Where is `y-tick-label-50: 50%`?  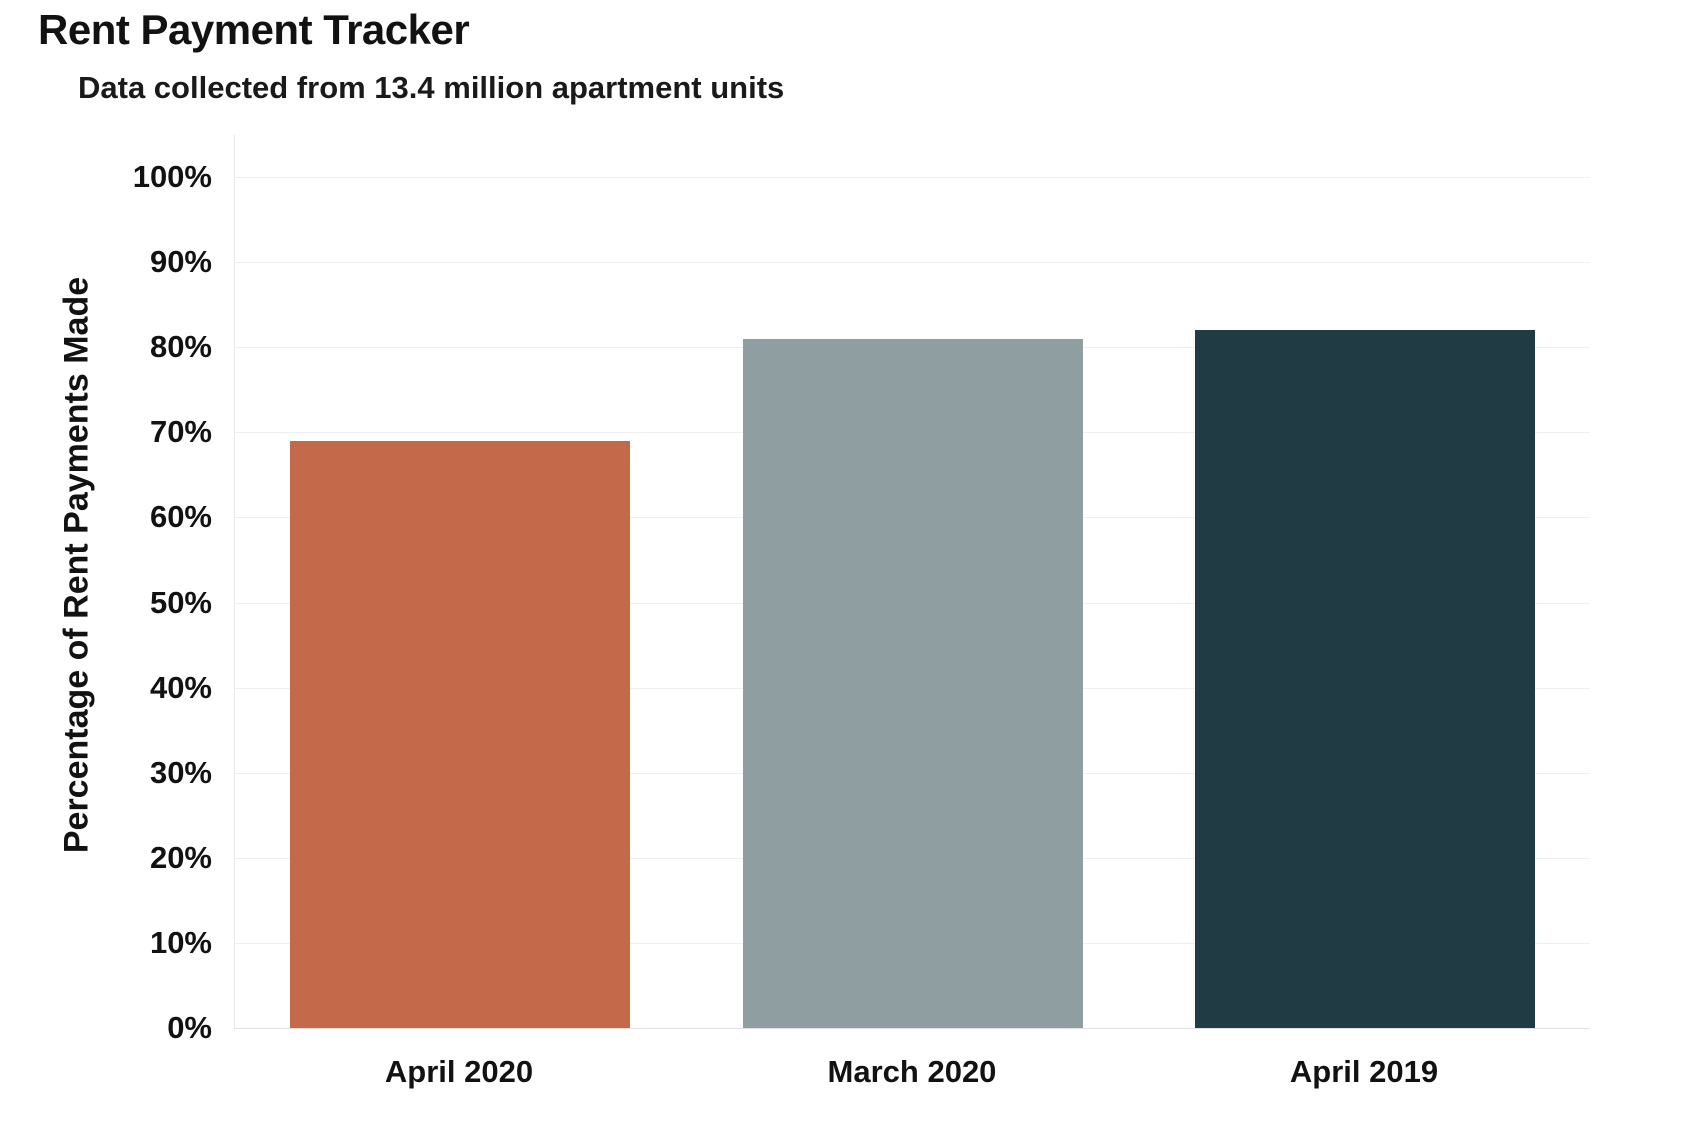
y-tick-label-50: 50% is located at coordinates (180, 602).